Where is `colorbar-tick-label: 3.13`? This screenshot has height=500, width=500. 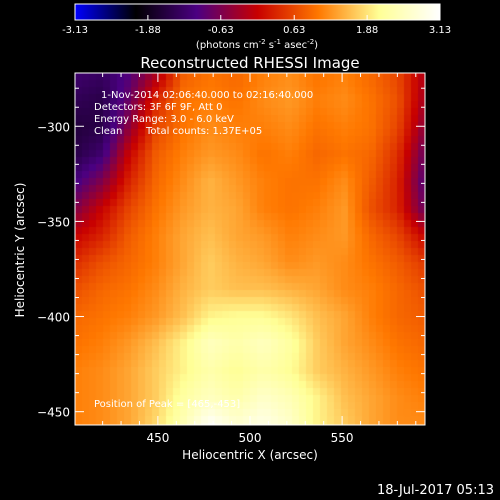 colorbar-tick-label: 3.13 is located at coordinates (440, 30).